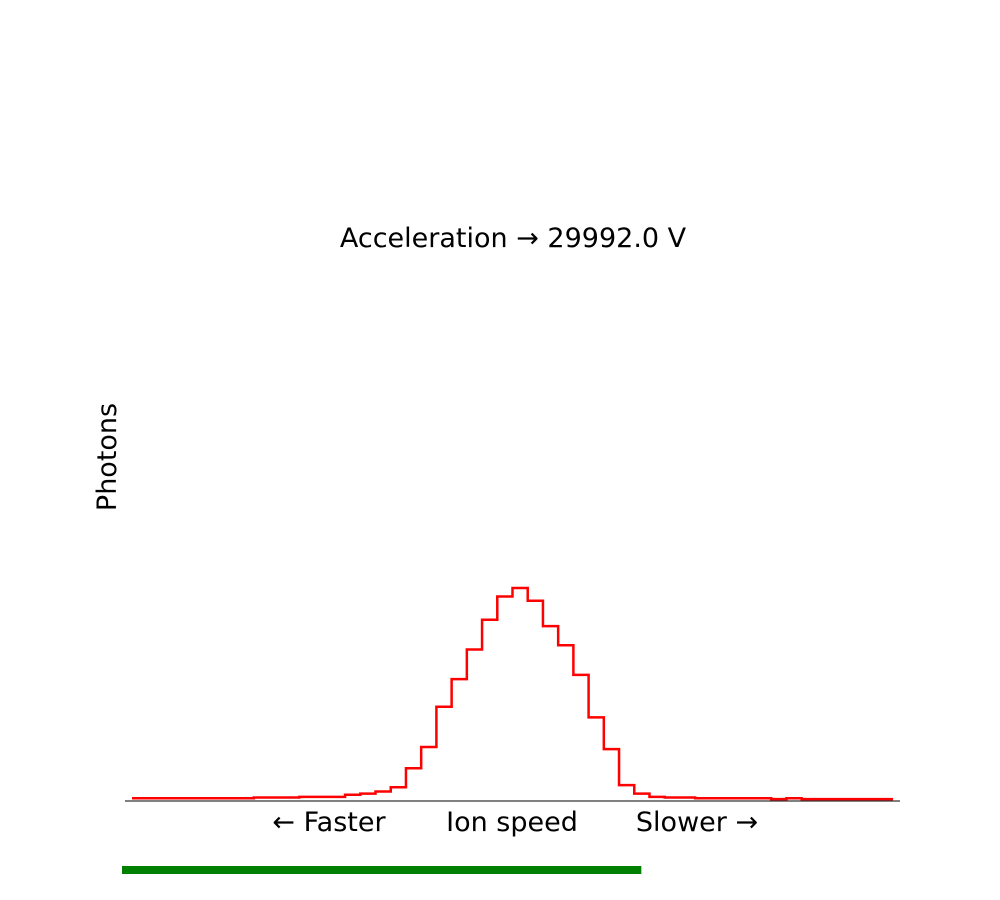  I want to click on y-axis-label: Photons, so click(107, 457).